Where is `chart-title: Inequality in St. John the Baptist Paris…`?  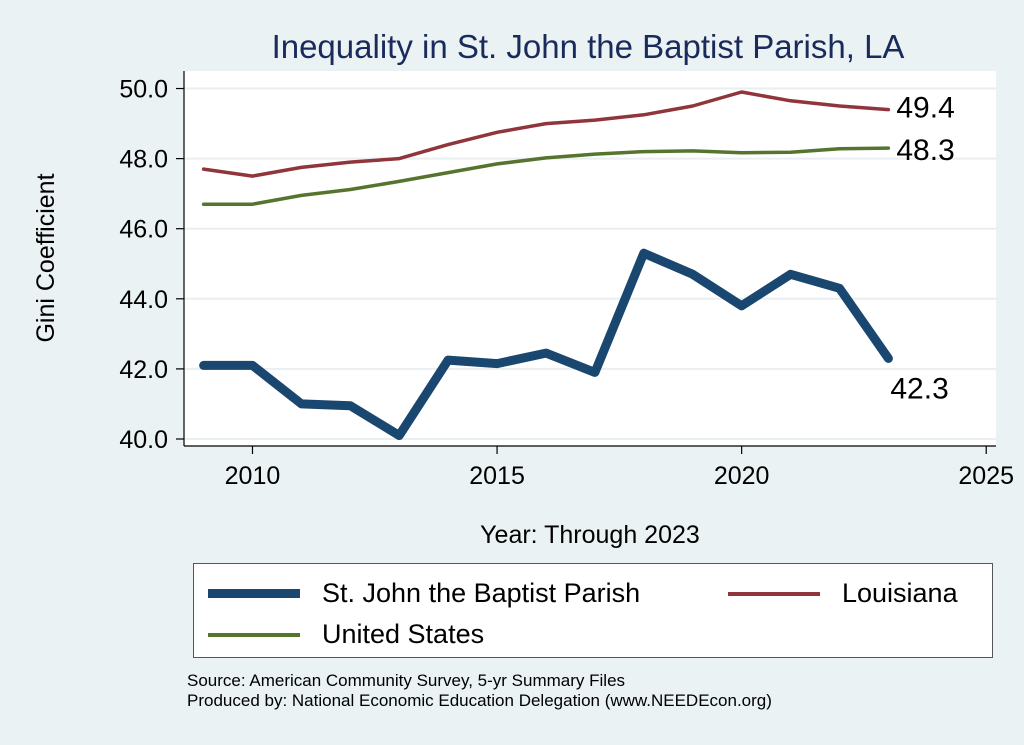 chart-title: Inequality in St. John the Baptist Paris… is located at coordinates (588, 46).